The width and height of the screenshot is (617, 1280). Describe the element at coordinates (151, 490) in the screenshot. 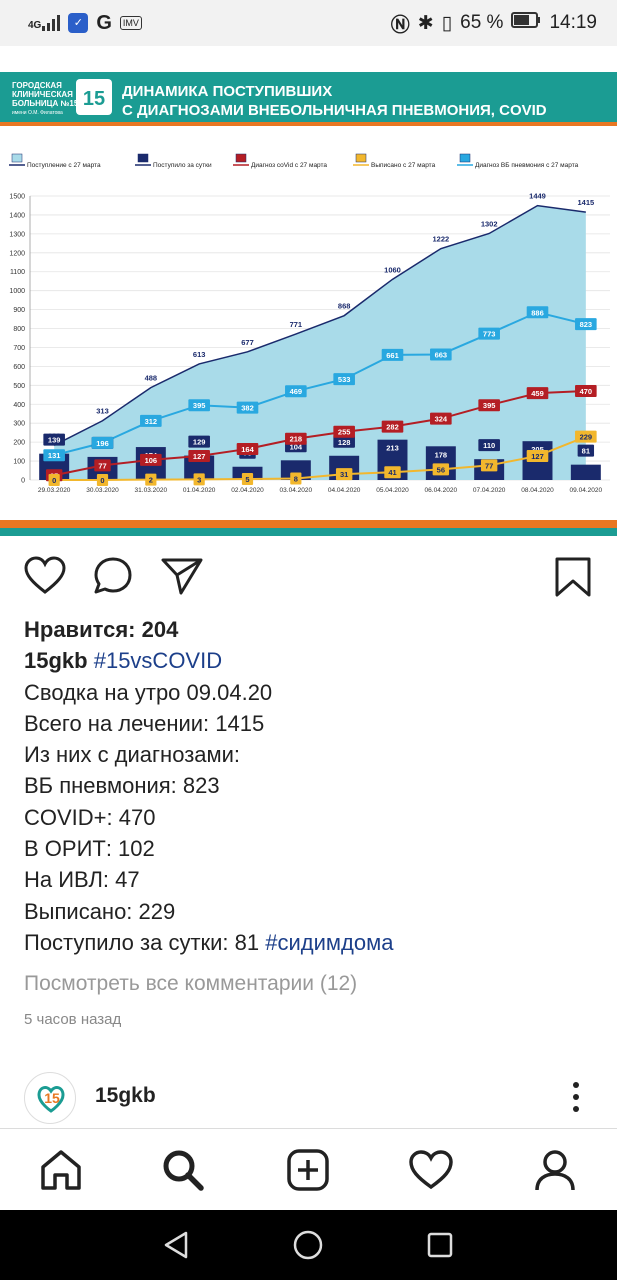

I see `x-tick-label: 31.03.2020` at that location.